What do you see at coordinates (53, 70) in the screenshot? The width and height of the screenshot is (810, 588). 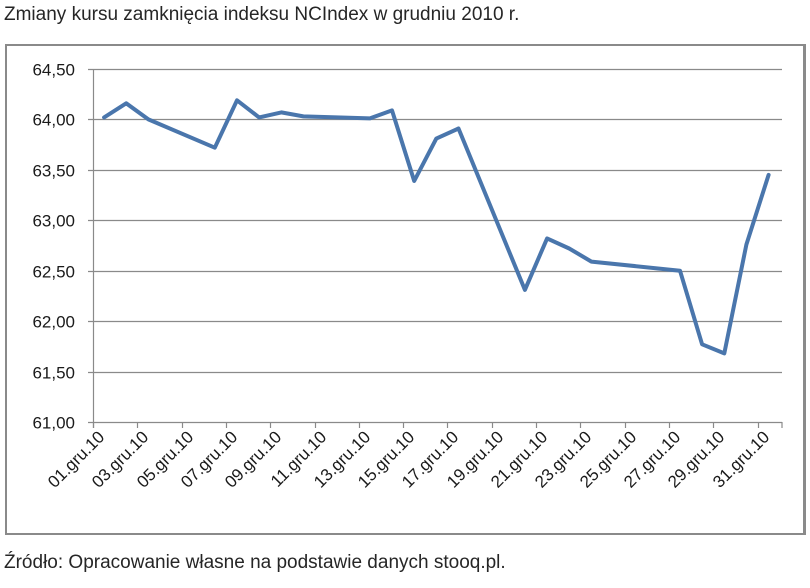 I see `y-tick-label: 64,50` at bounding box center [53, 70].